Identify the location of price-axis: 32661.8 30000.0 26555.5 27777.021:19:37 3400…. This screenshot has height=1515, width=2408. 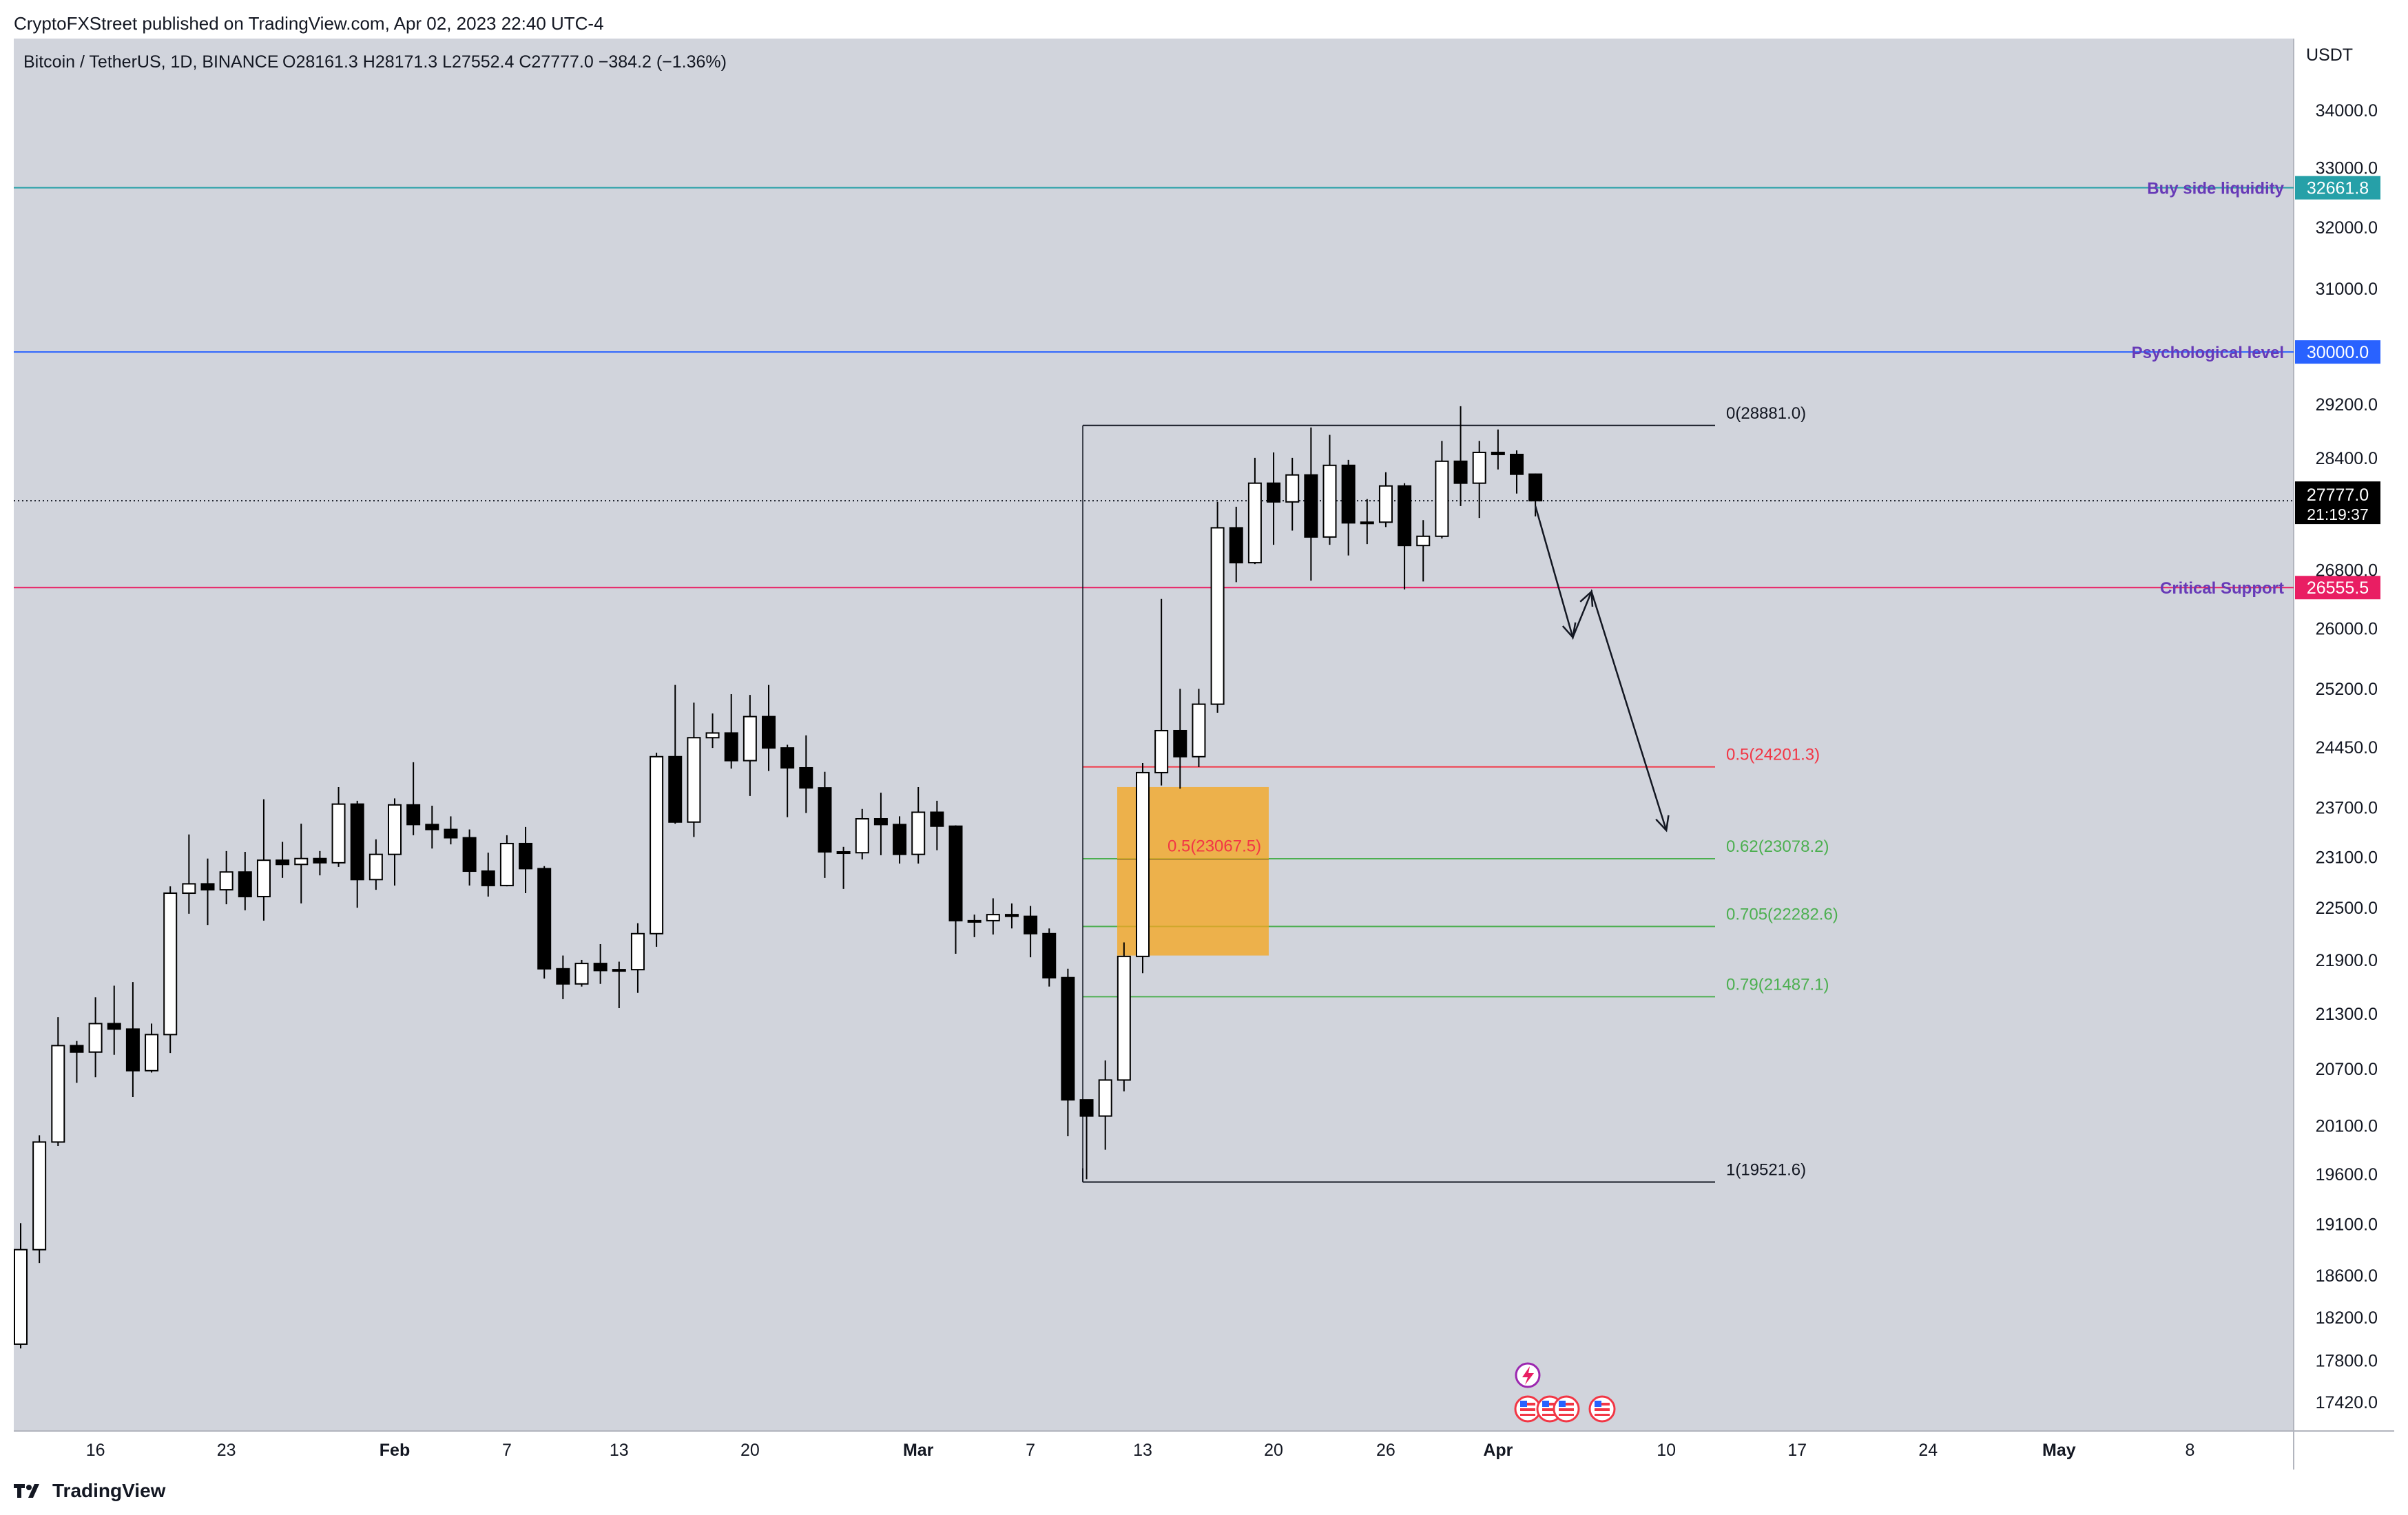
(2337, 756).